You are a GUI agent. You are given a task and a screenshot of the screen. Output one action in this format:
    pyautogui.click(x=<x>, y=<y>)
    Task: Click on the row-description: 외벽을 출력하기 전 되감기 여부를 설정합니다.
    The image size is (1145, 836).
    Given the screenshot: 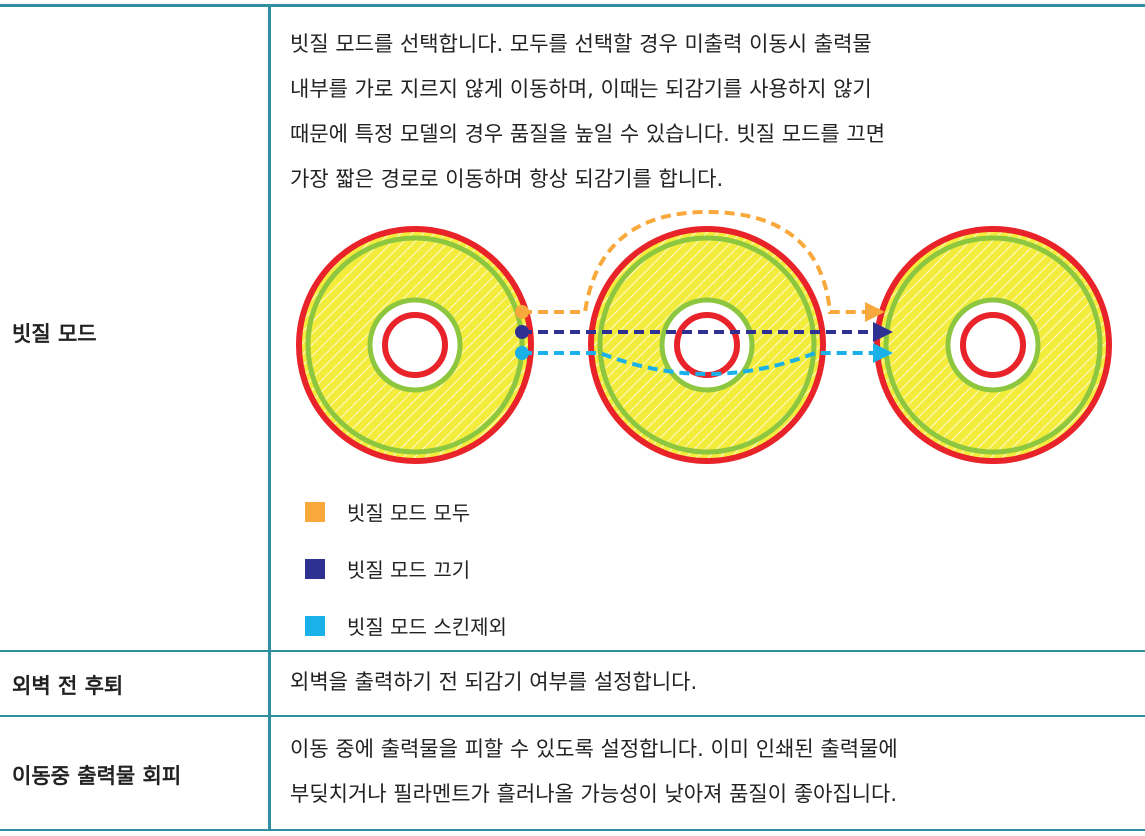 What is the action you would take?
    pyautogui.click(x=493, y=682)
    